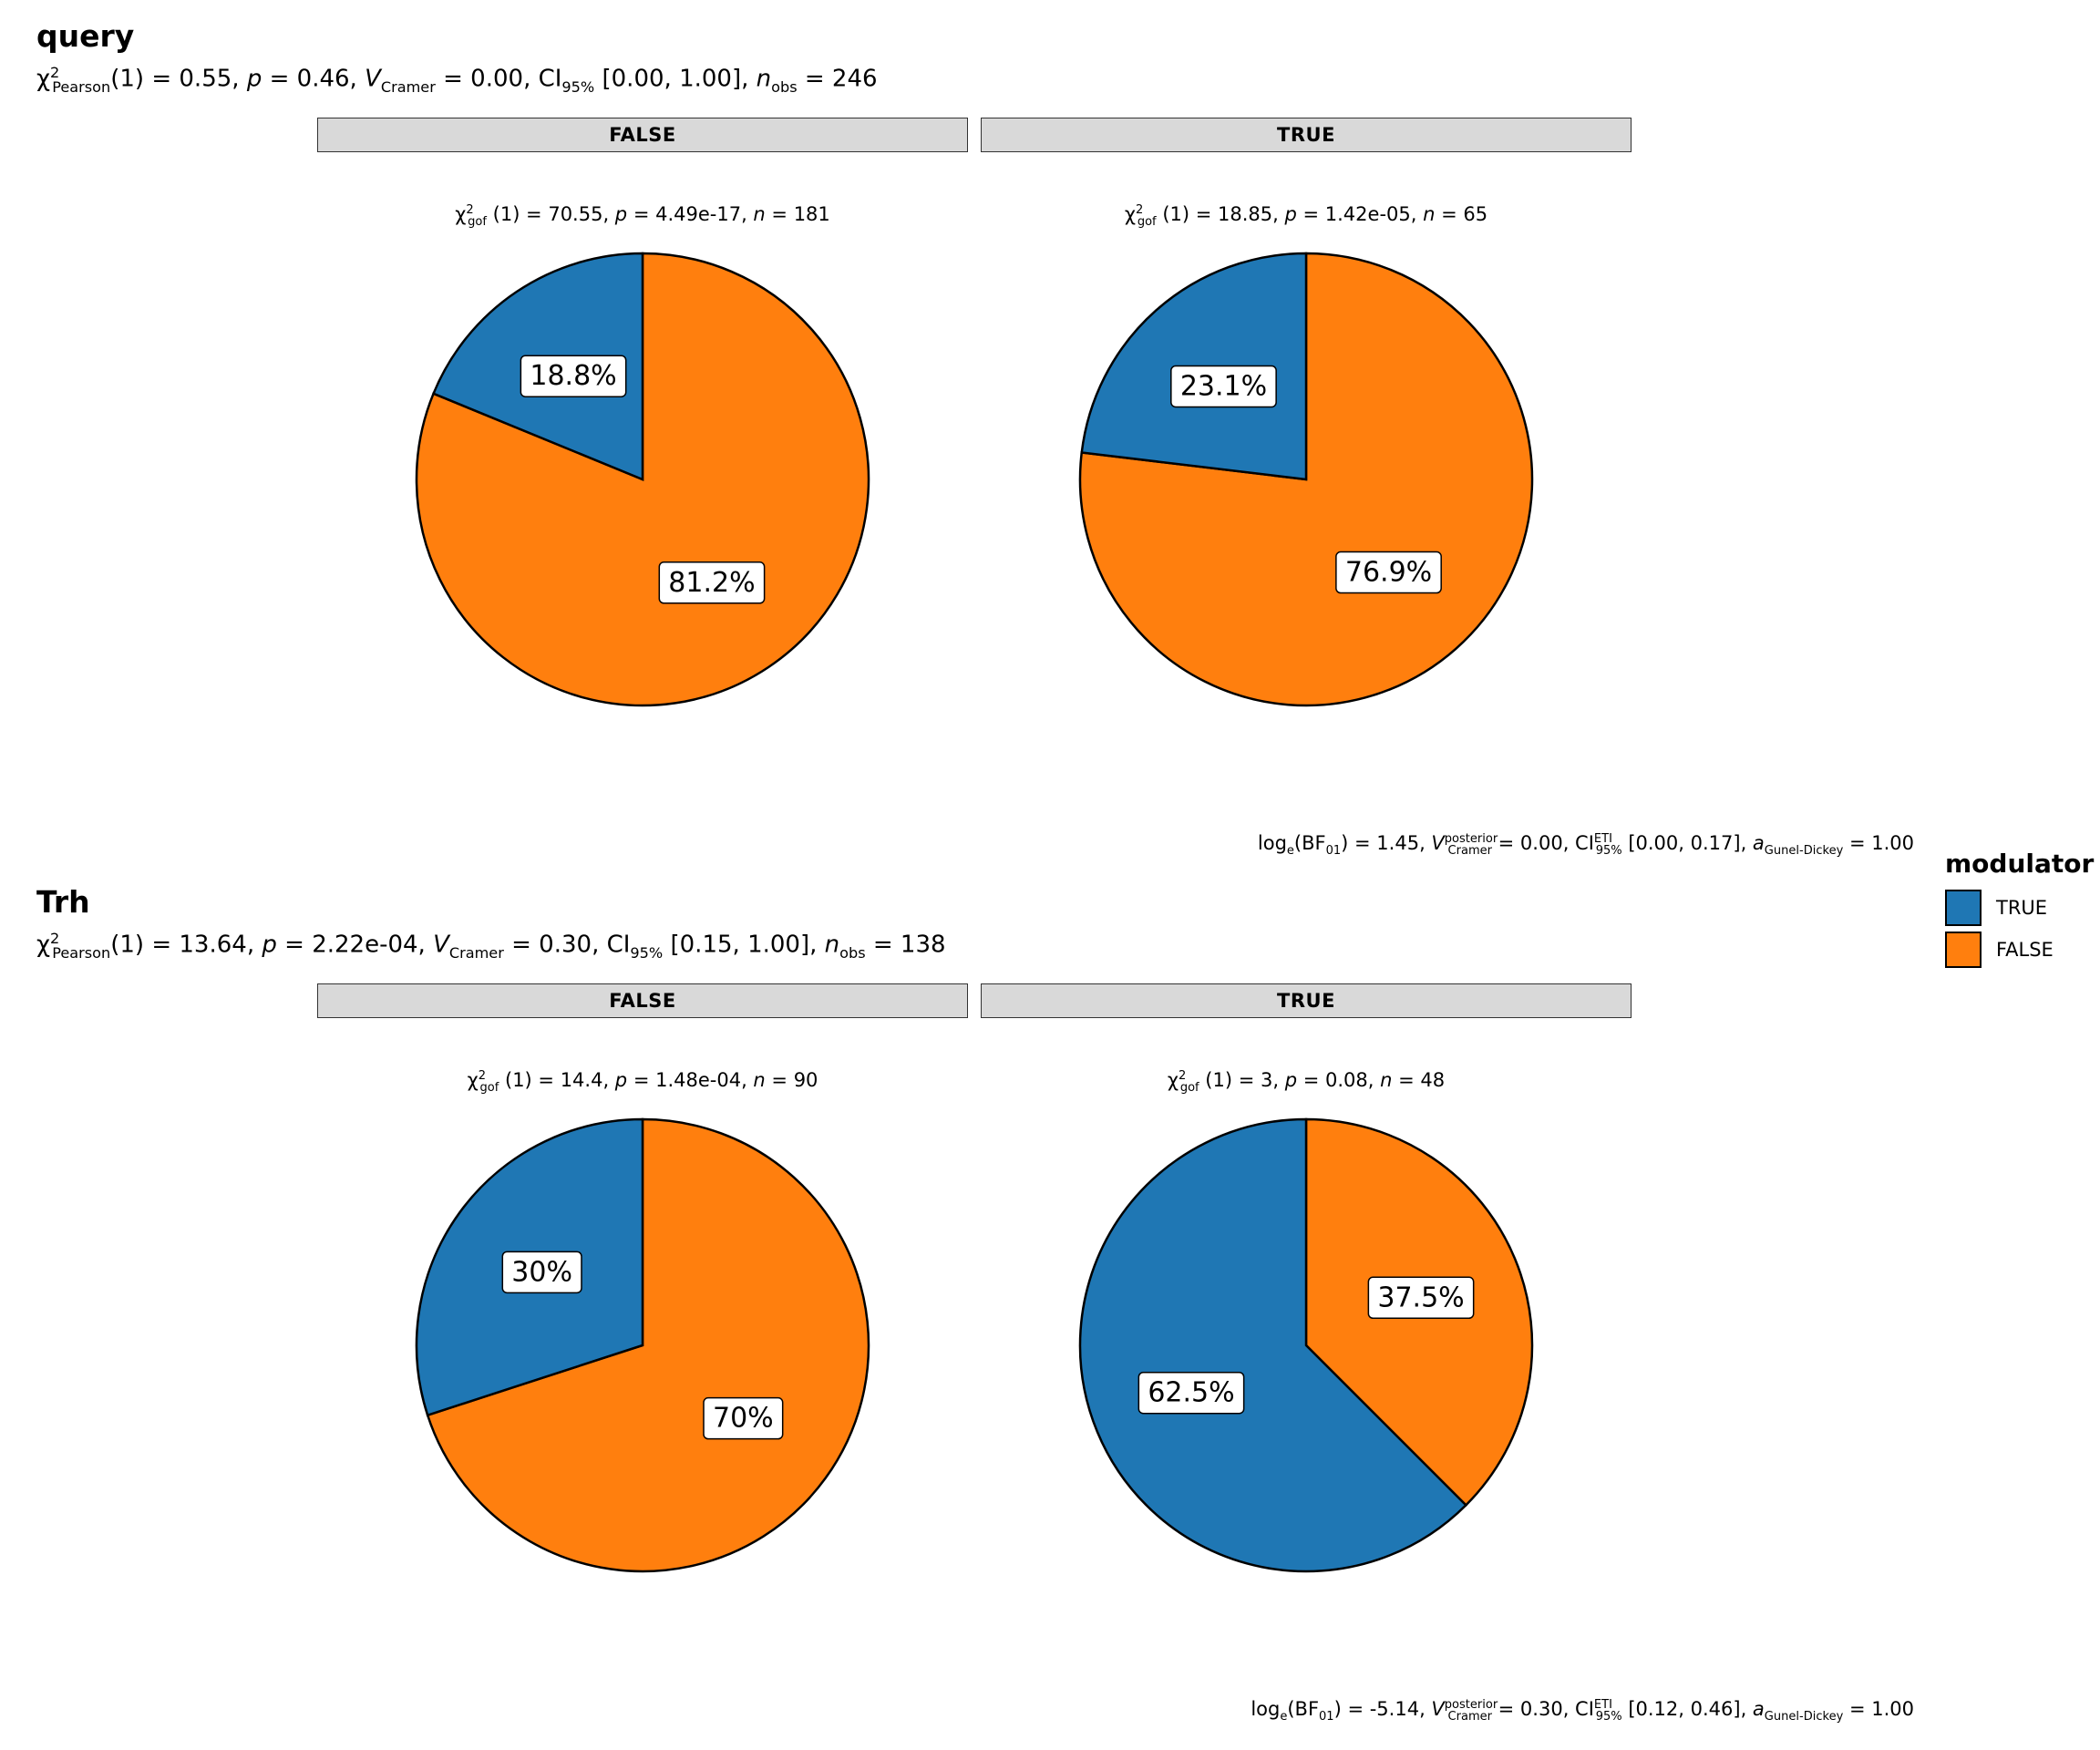 This screenshot has height=1750, width=2100. I want to click on pie-label-text: 76.9%, so click(1388, 573).